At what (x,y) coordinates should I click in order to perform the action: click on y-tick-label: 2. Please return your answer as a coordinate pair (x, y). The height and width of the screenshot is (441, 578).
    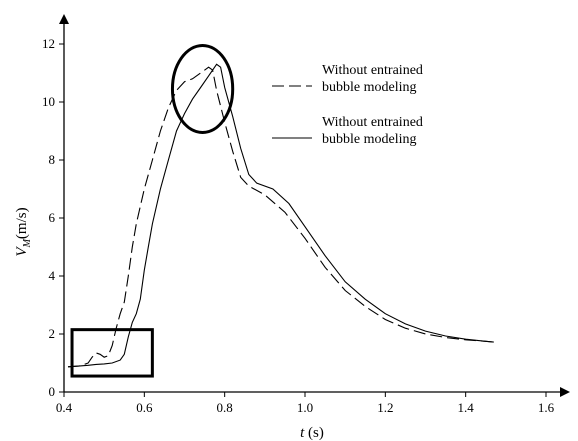
    Looking at the image, I should click on (52, 333).